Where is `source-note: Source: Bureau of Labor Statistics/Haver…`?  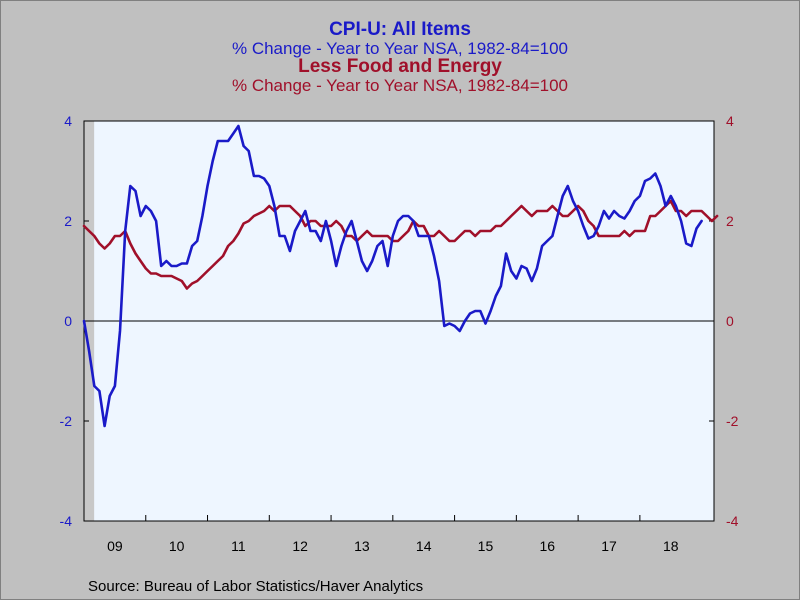 source-note: Source: Bureau of Labor Statistics/Haver… is located at coordinates (256, 586).